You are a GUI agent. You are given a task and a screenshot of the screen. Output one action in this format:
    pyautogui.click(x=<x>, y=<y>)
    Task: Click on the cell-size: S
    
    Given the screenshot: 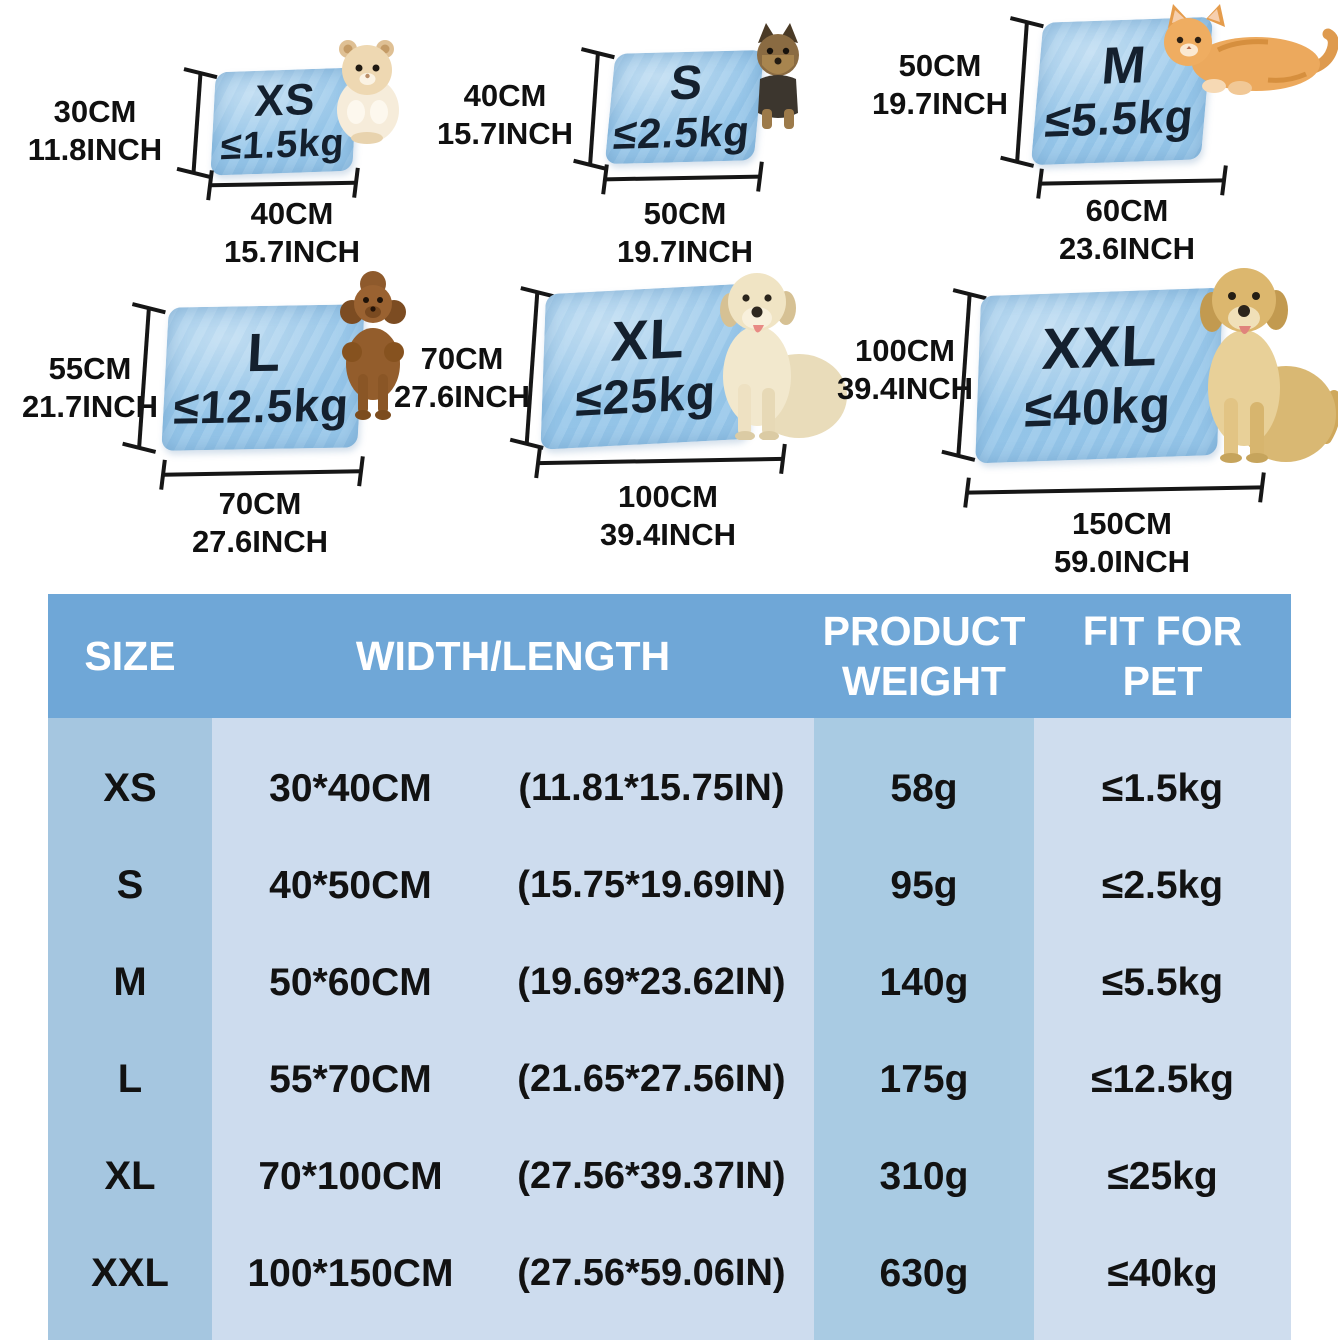 What is the action you would take?
    pyautogui.click(x=130, y=885)
    